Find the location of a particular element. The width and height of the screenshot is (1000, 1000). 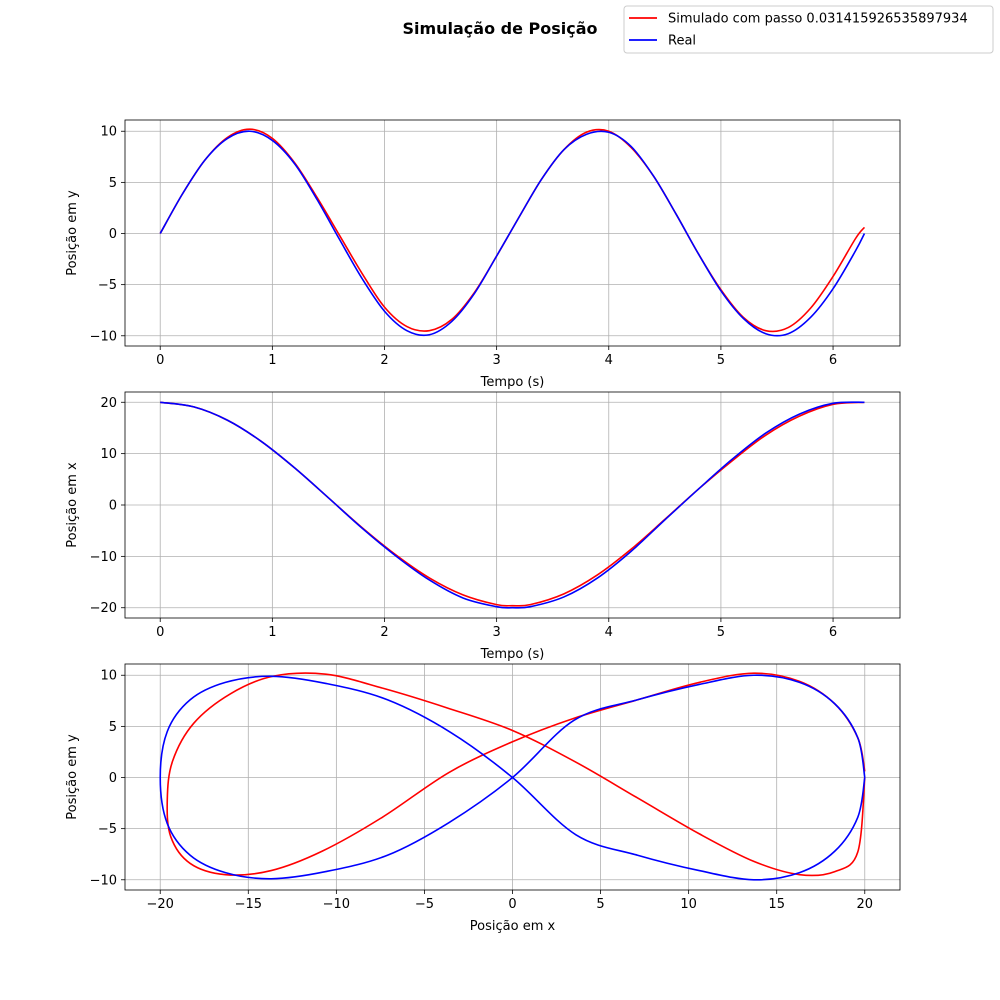

x-tick-label: −20 is located at coordinates (160, 904).